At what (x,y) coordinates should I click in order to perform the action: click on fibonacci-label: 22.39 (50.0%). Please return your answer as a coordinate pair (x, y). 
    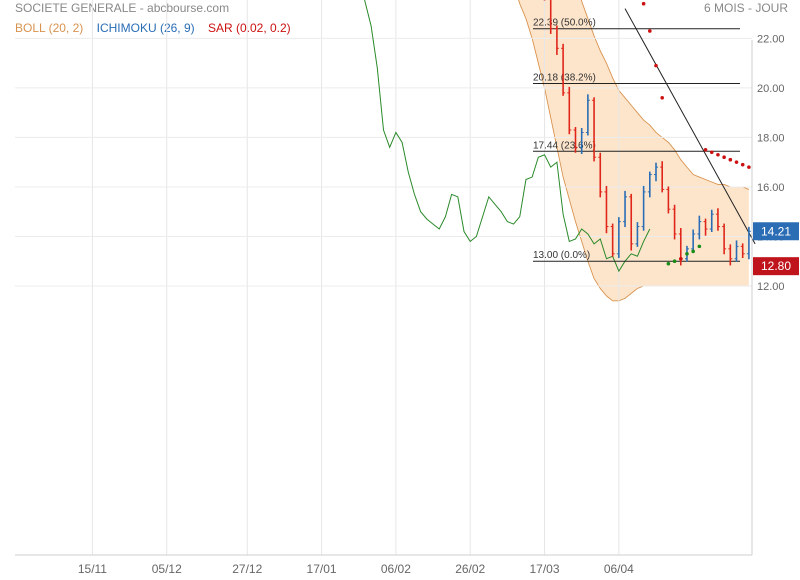
    Looking at the image, I should click on (564, 23).